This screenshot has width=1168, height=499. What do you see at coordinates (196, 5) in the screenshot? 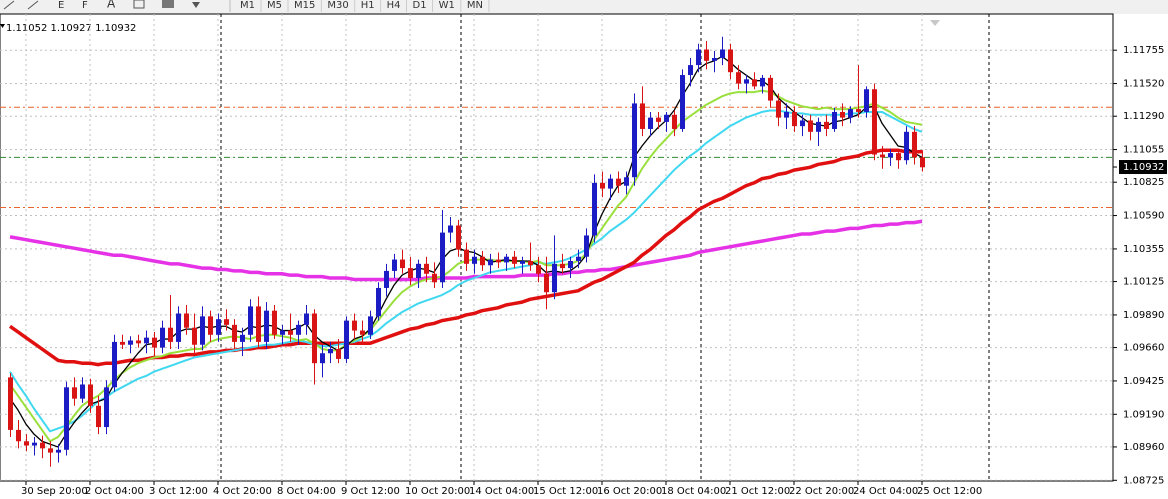
I see `tool-arrows` at bounding box center [196, 5].